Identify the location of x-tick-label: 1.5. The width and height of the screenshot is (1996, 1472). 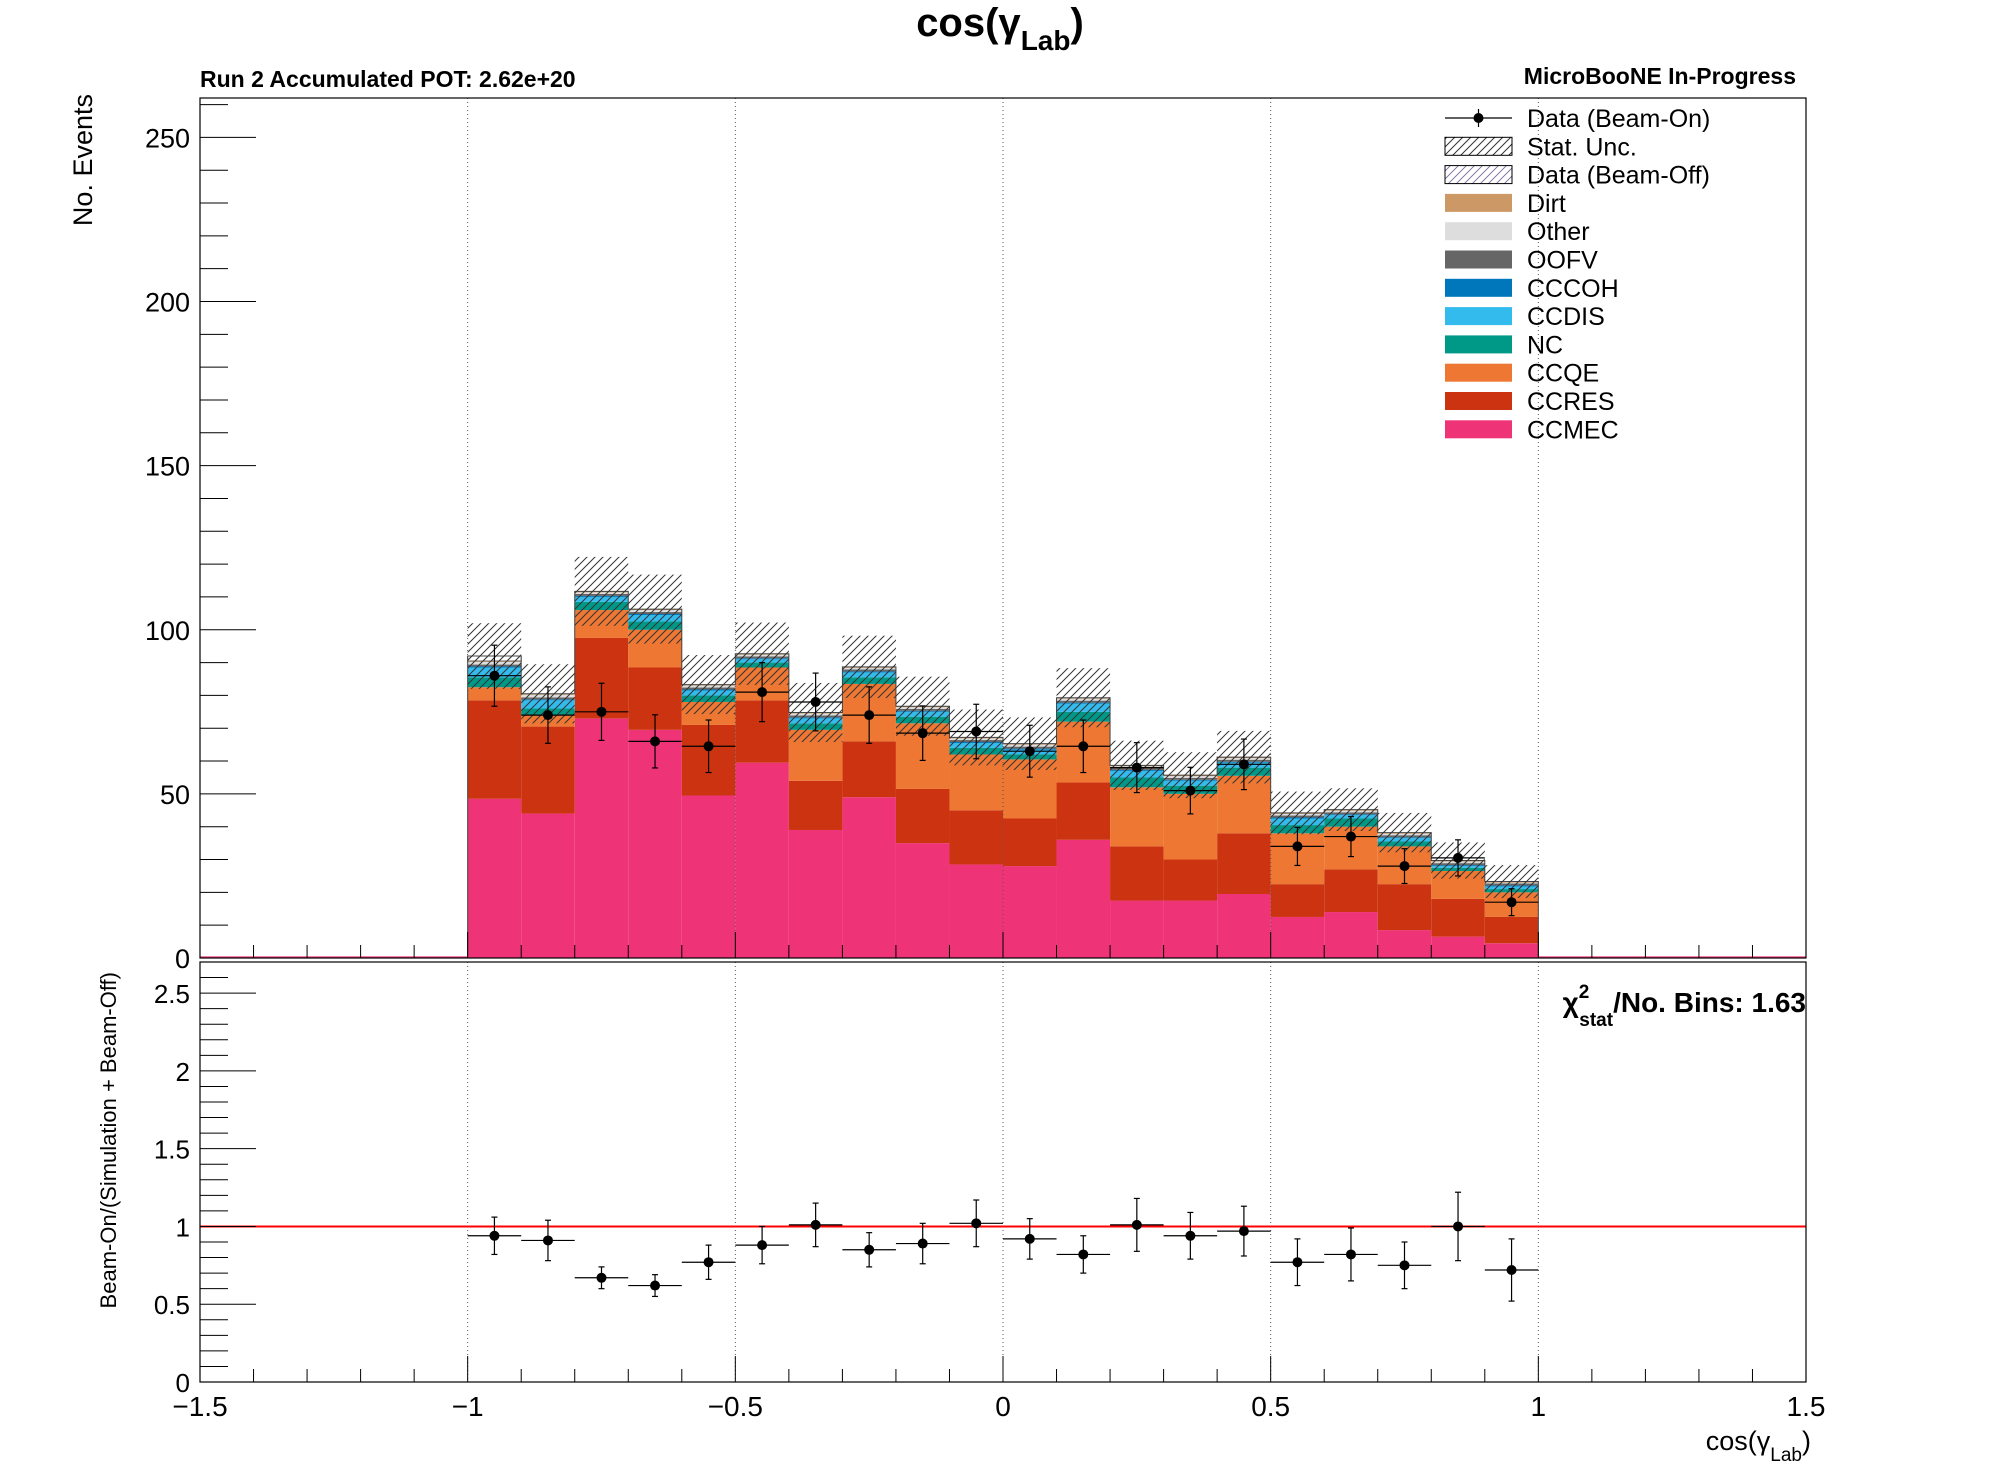
(1806, 1406).